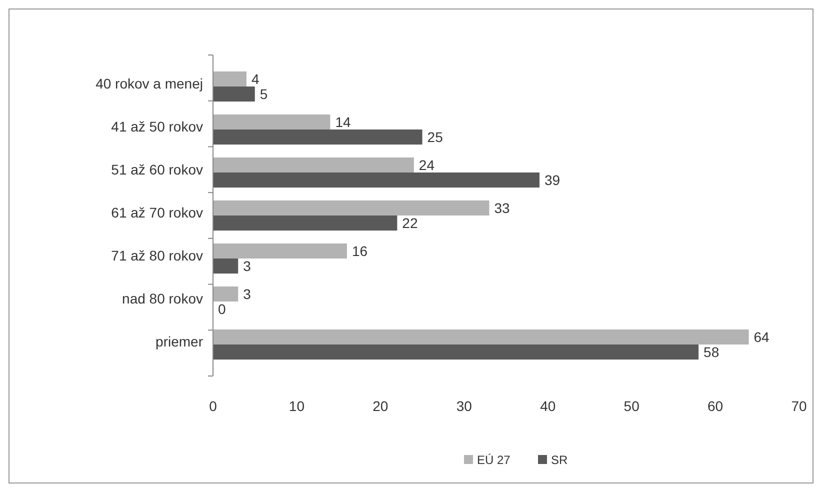 This screenshot has height=492, width=822. Describe the element at coordinates (380, 406) in the screenshot. I see `x-tick-label: 20` at that location.